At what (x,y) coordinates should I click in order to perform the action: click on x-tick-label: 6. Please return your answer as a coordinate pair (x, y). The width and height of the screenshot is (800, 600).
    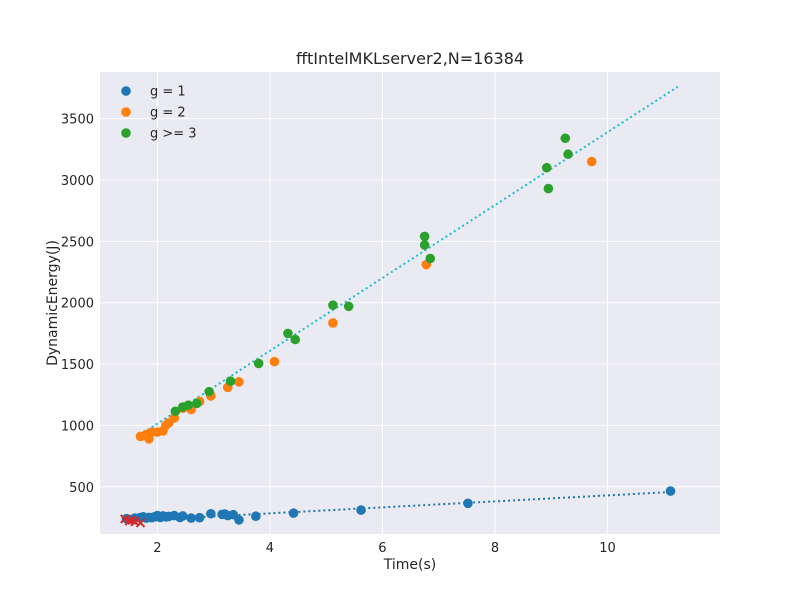
    Looking at the image, I should click on (382, 548).